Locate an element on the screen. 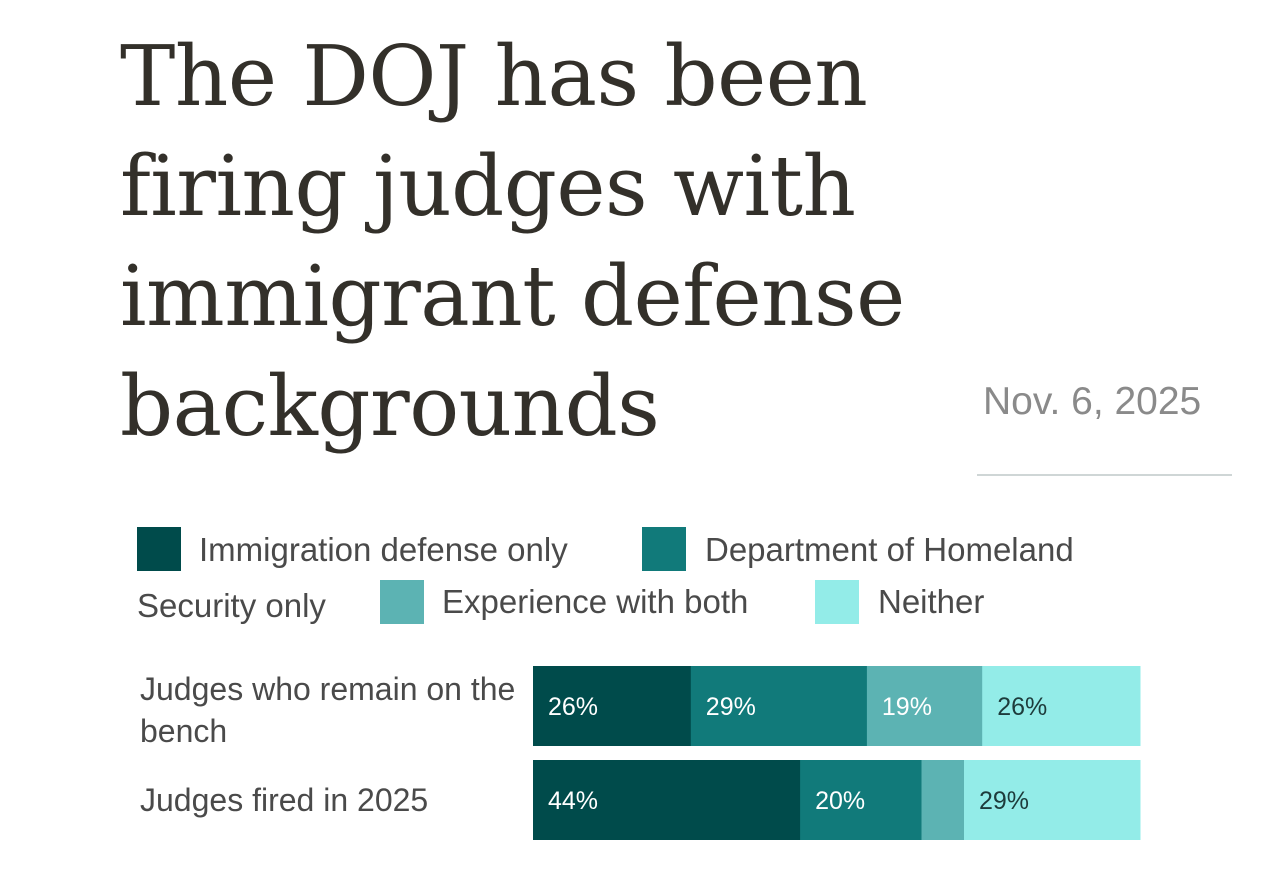 The width and height of the screenshot is (1279, 888). divider is located at coordinates (1104, 475).